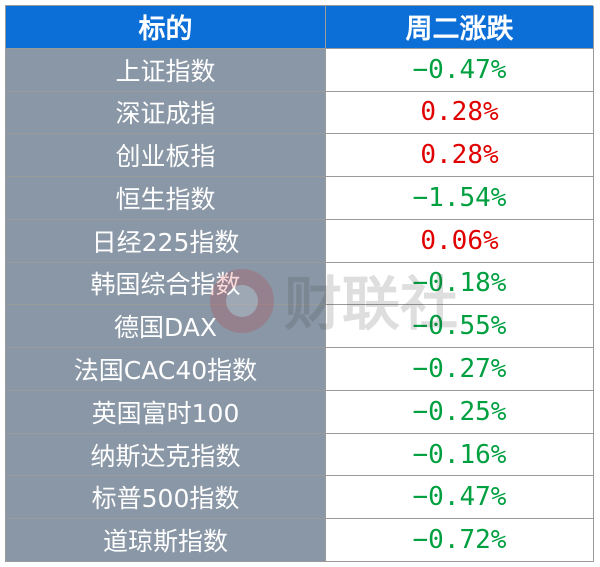  What do you see at coordinates (166, 455) in the screenshot?
I see `row-name: 纳斯达克指数` at bounding box center [166, 455].